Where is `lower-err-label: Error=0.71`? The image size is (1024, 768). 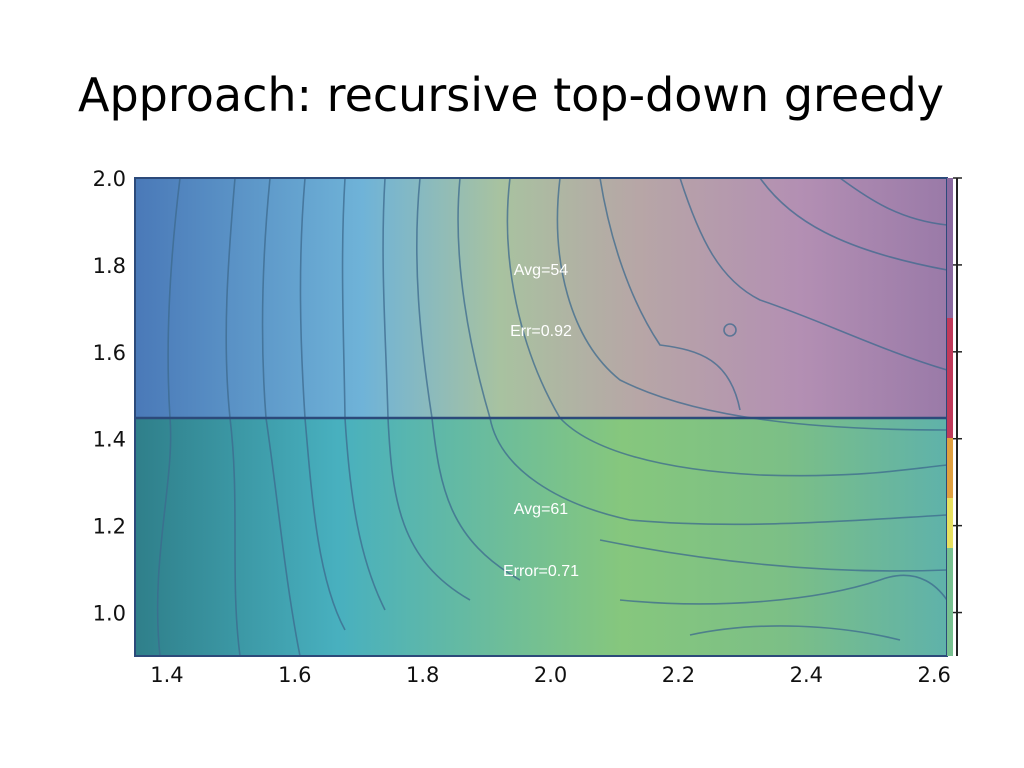
lower-err-label: Error=0.71 is located at coordinates (541, 571).